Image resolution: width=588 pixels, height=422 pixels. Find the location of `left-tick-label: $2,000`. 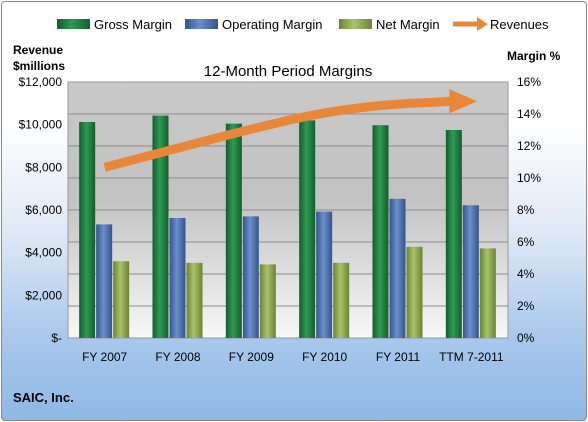

left-tick-label: $2,000 is located at coordinates (43, 295).